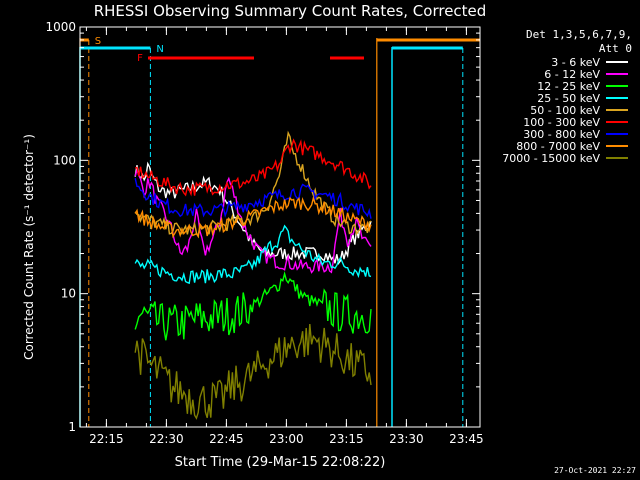 Image resolution: width=640 pixels, height=480 pixels. Describe the element at coordinates (29, 247) in the screenshot. I see `y-axis-label: Corrected Count Rate (s⁻¹ detector⁻¹)` at that location.